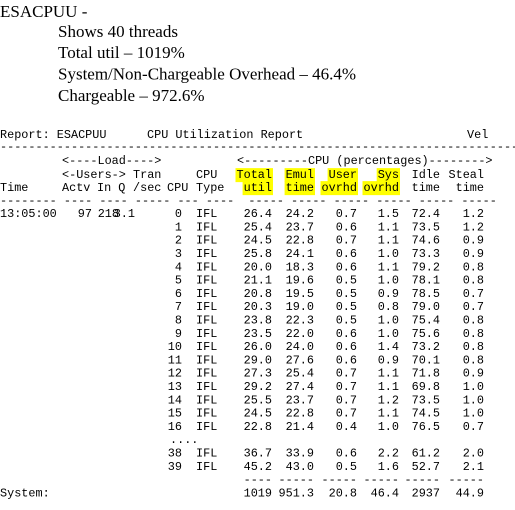 The image size is (515, 510). Describe the element at coordinates (467, 175) in the screenshot. I see `column-header: Steal` at that location.